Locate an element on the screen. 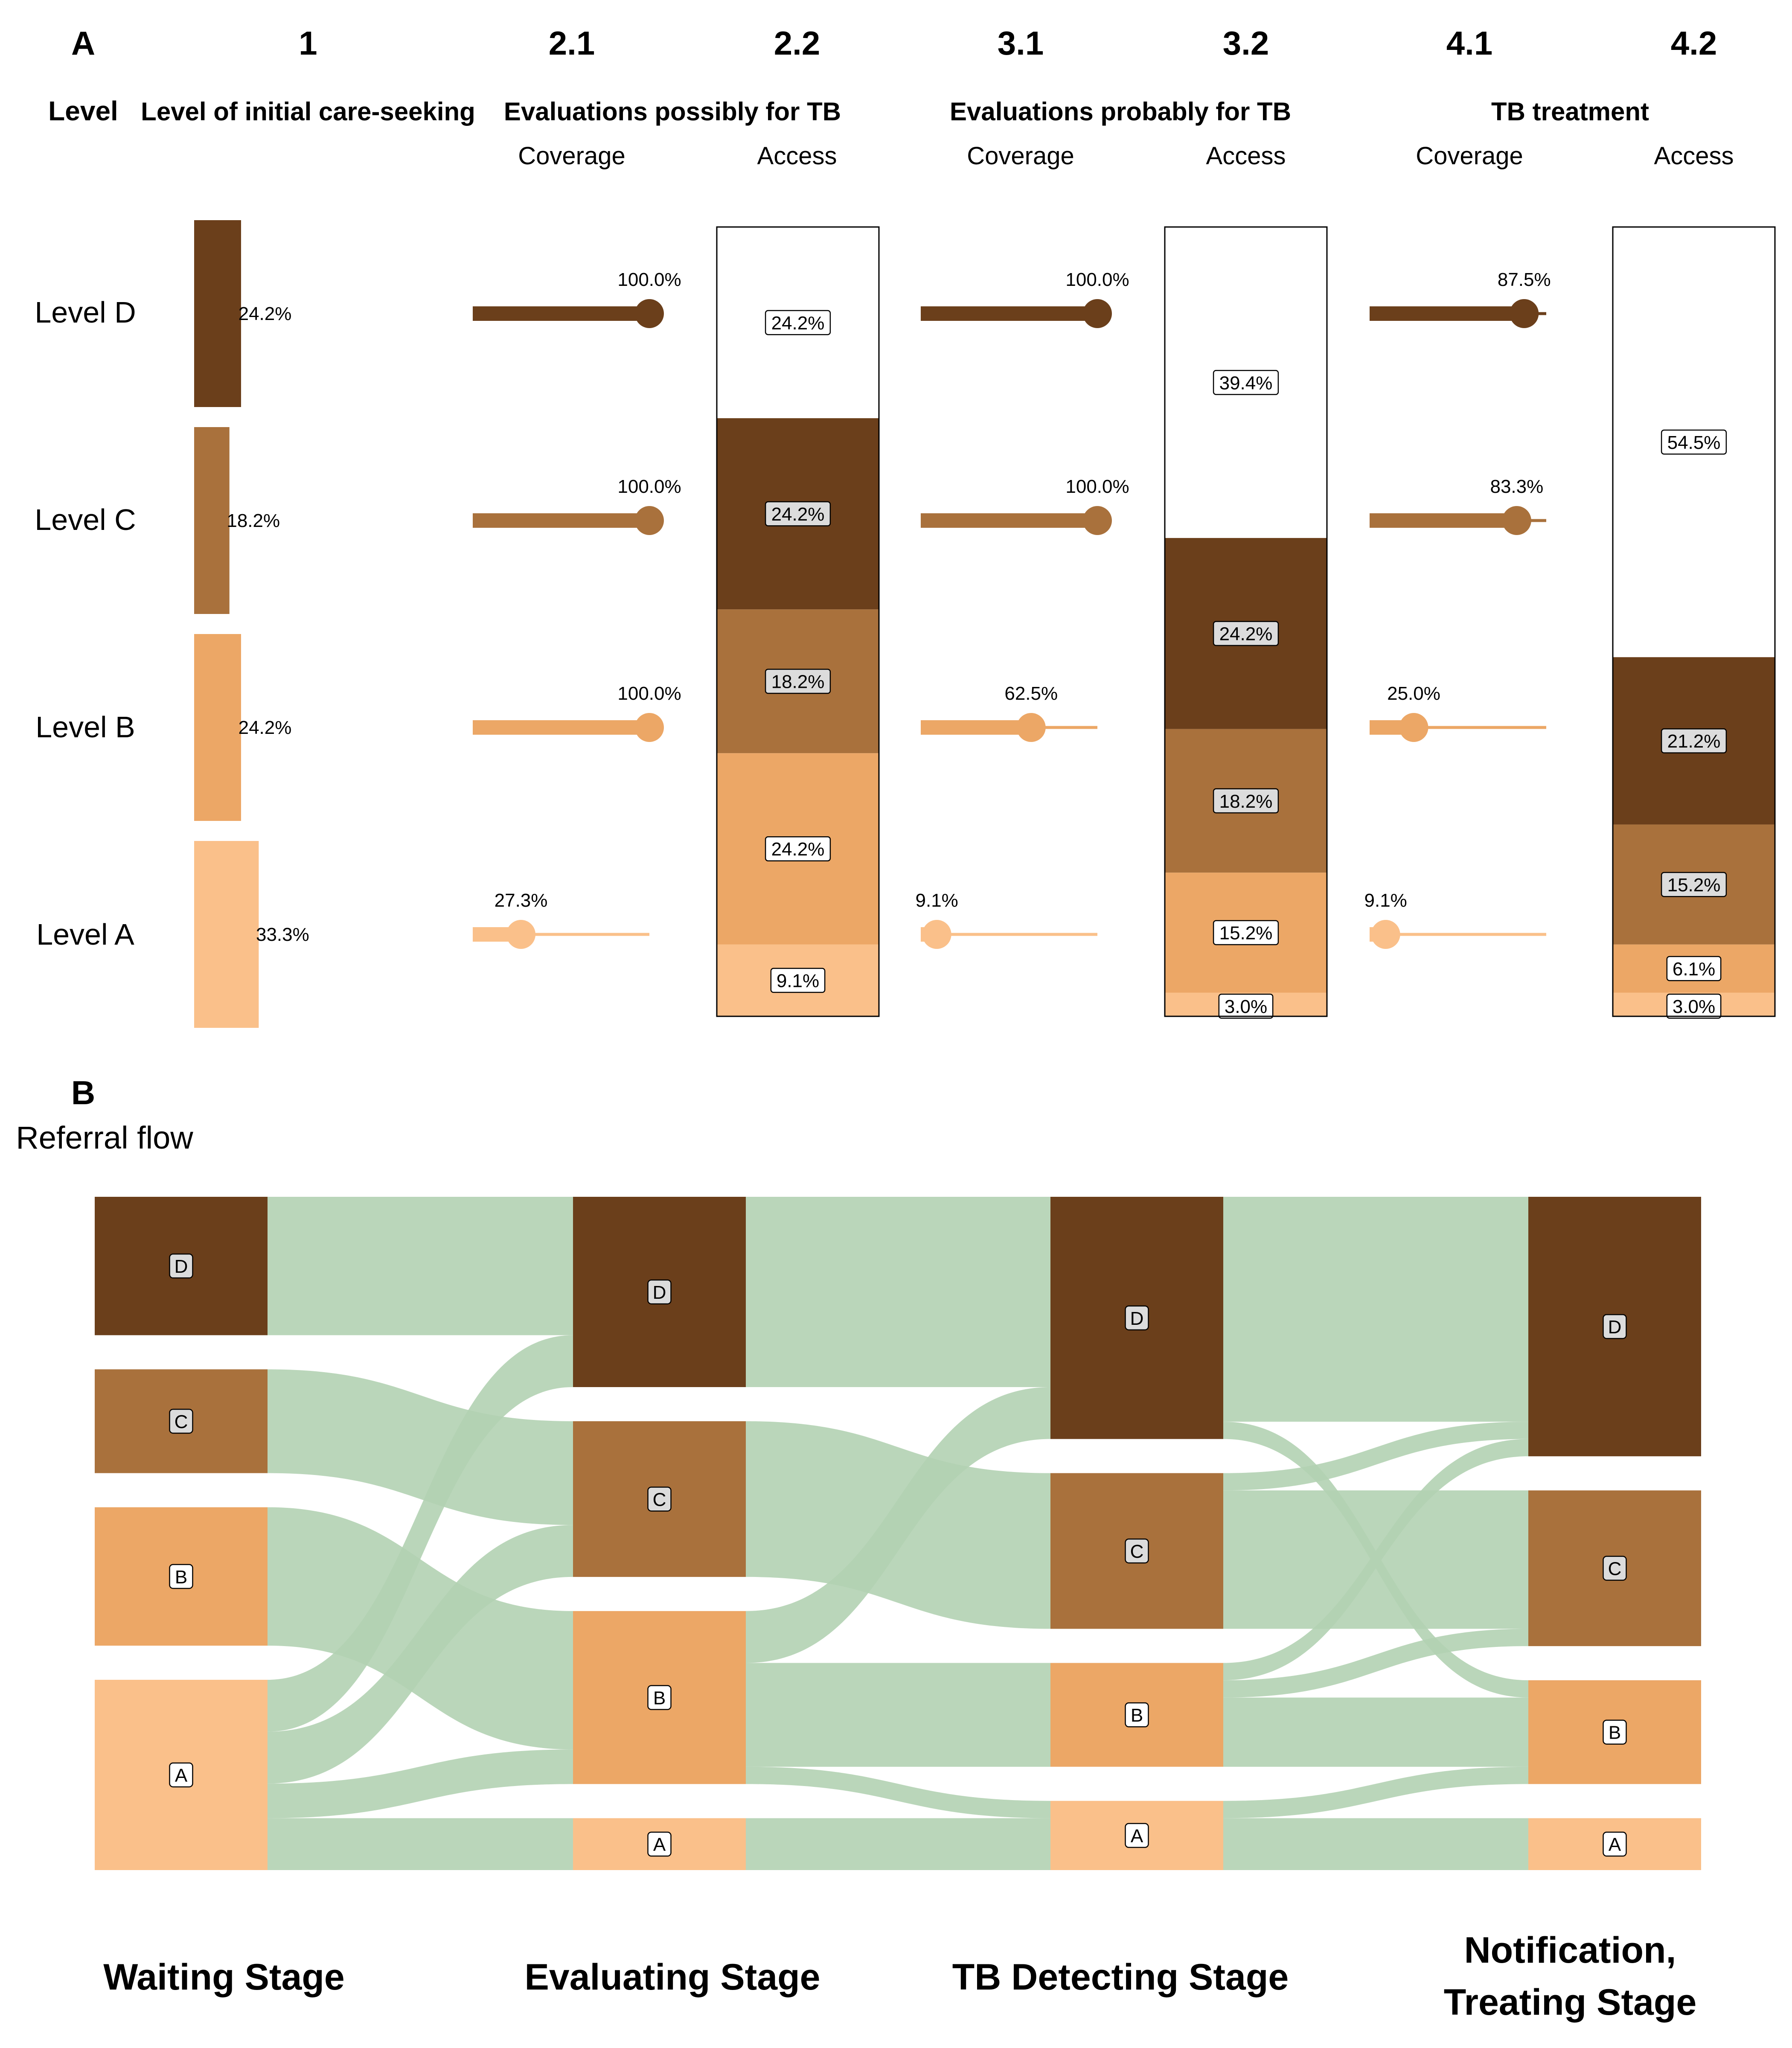  access-2-2-none-label-box is located at coordinates (798, 322).